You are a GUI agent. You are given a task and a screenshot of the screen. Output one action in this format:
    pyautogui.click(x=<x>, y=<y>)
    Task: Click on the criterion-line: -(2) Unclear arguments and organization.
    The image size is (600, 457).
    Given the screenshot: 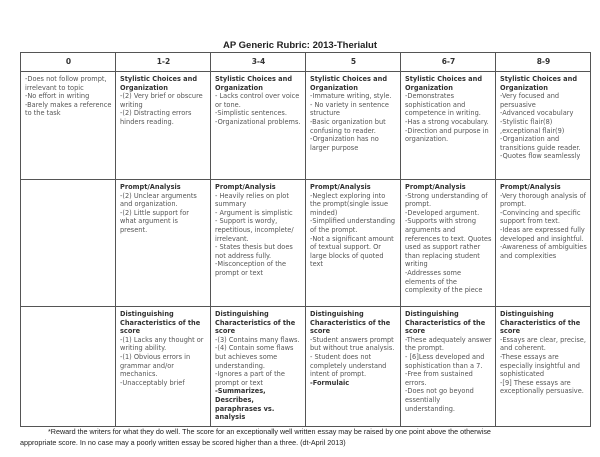 What is the action you would take?
    pyautogui.click(x=158, y=200)
    